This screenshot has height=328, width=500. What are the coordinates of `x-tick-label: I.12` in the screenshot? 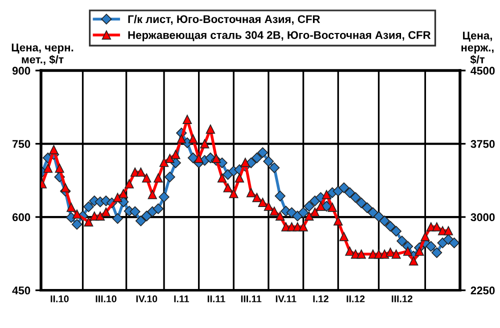 It's located at (320, 298).